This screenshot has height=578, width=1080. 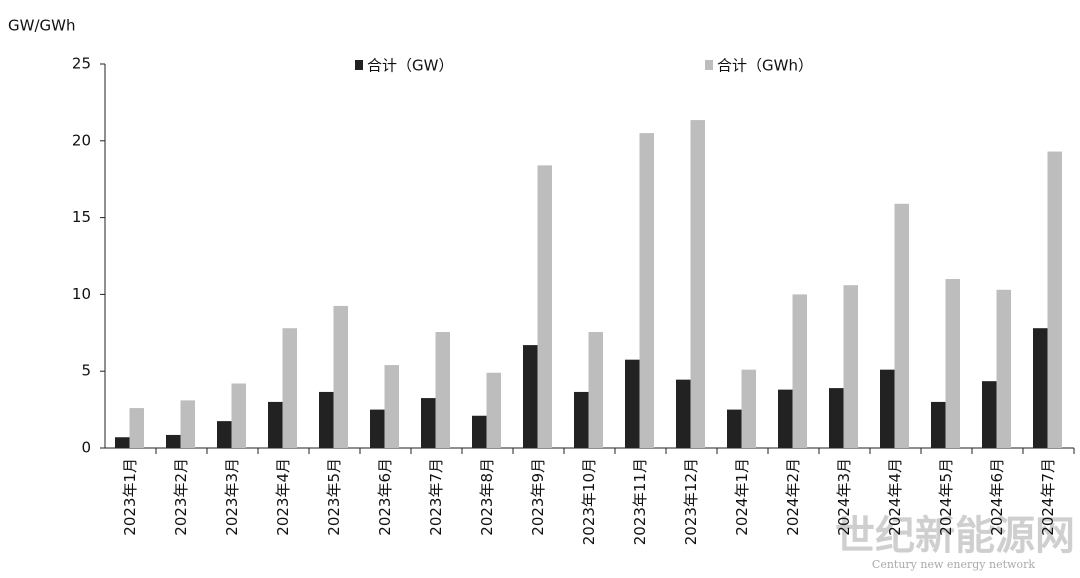 What do you see at coordinates (946, 497) in the screenshot?
I see `x-tick-label: 2024年5月` at bounding box center [946, 497].